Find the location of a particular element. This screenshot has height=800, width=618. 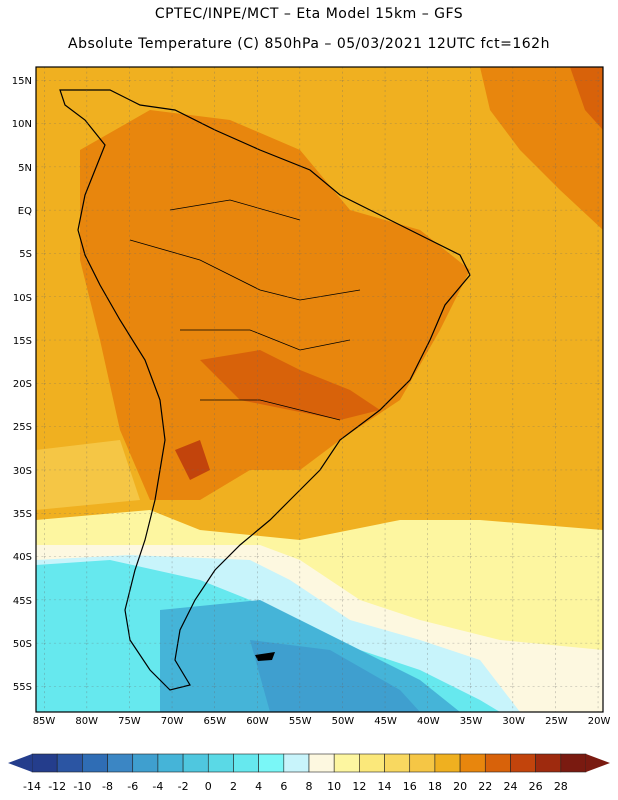

lat-label: 45S is located at coordinates (22, 601).